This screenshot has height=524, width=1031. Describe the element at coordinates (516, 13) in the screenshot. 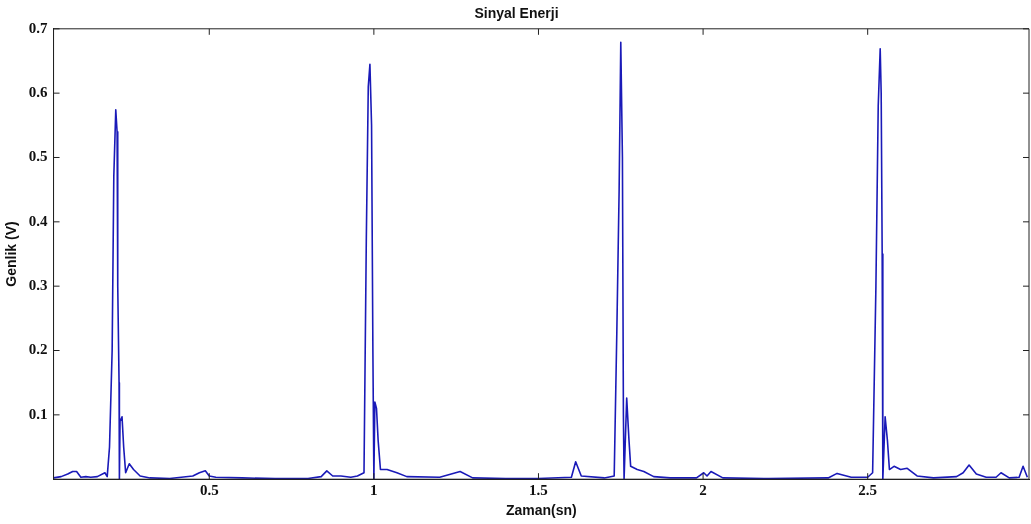

I see `chart-title: Sinyal Enerji` at that location.